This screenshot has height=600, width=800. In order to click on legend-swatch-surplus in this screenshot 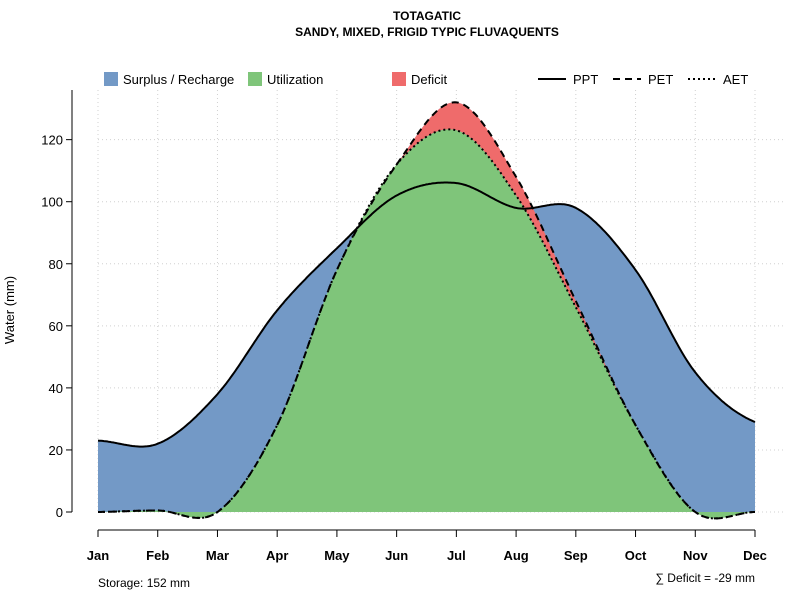, I will do `click(111, 79)`.